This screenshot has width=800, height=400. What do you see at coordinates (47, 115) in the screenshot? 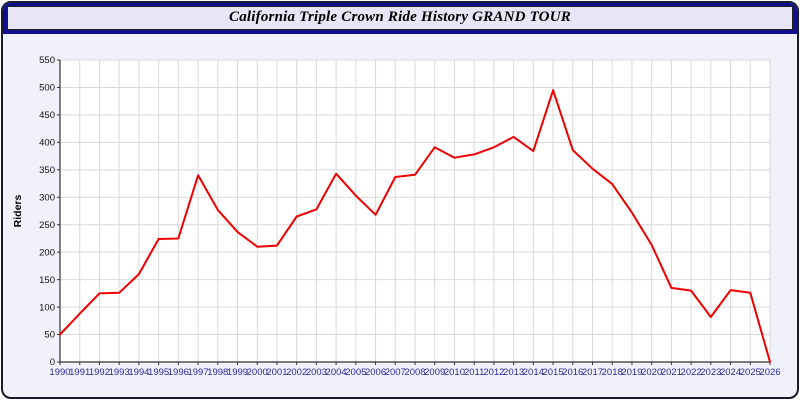
I see `svg-text: 450` at bounding box center [47, 115].